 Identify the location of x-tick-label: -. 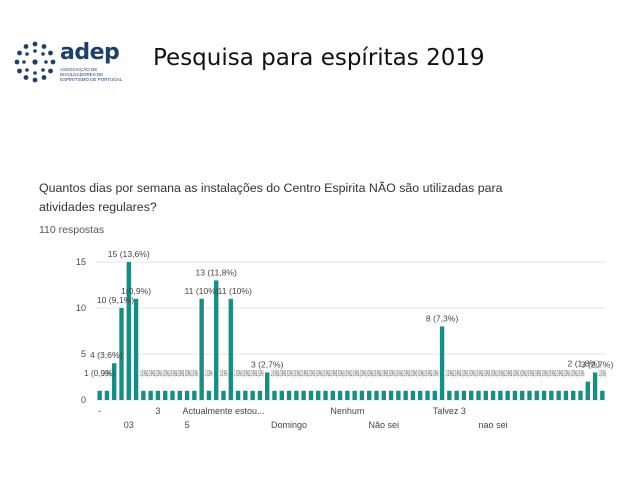
(99, 411).